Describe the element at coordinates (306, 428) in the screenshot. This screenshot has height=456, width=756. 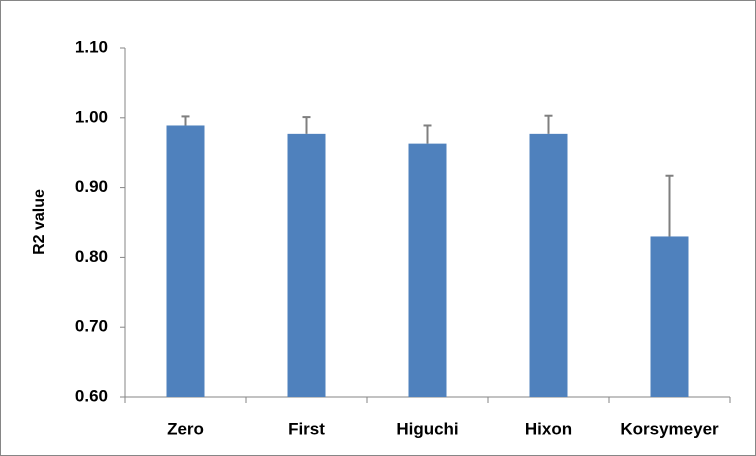
I see `x-tick-label: First` at that location.